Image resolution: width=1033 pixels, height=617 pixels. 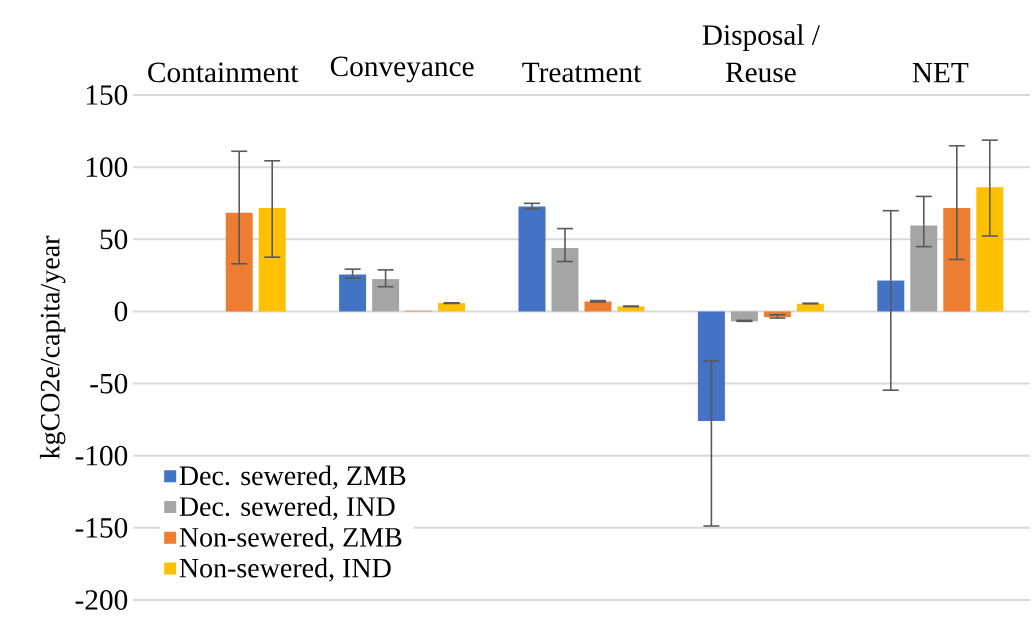 What do you see at coordinates (52, 347) in the screenshot?
I see `y-axis-title: kgCO2e/capita/year` at bounding box center [52, 347].